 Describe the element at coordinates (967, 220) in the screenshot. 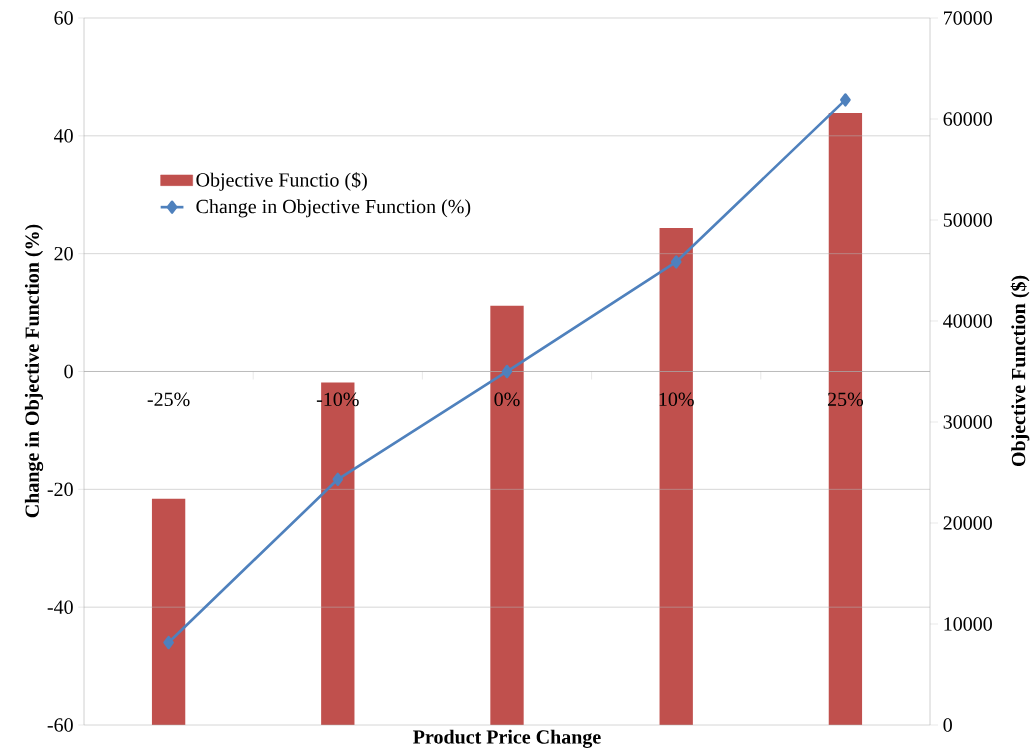

I see `y2-tick-label: 50000` at that location.